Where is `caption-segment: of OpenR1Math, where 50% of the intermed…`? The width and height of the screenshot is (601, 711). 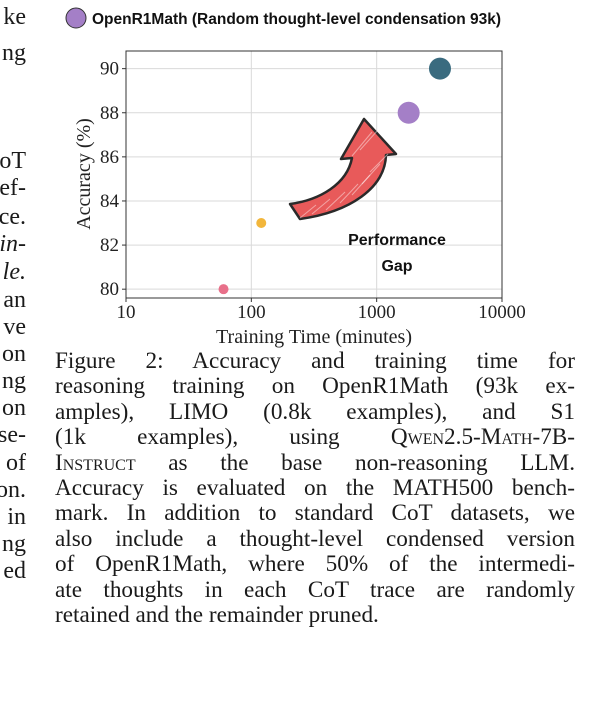
caption-segment: of OpenR1Math, where 50% of the intermed… is located at coordinates (315, 564).